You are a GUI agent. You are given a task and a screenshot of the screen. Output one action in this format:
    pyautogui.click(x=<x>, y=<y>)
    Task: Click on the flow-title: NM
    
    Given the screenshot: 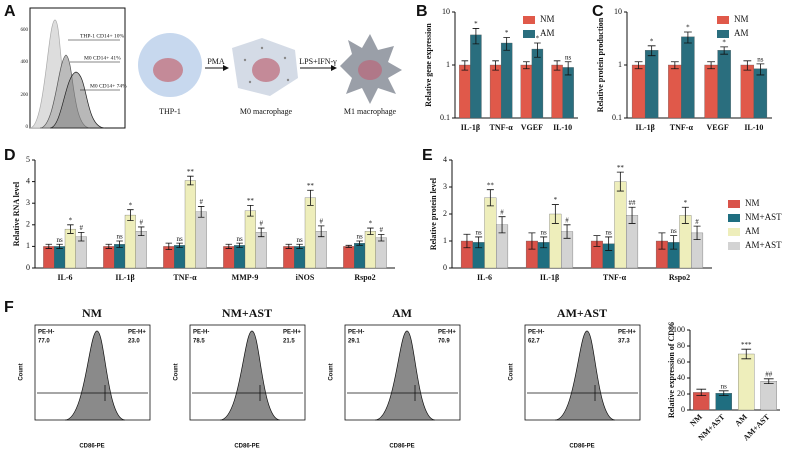 What is the action you would take?
    pyautogui.click(x=92, y=313)
    